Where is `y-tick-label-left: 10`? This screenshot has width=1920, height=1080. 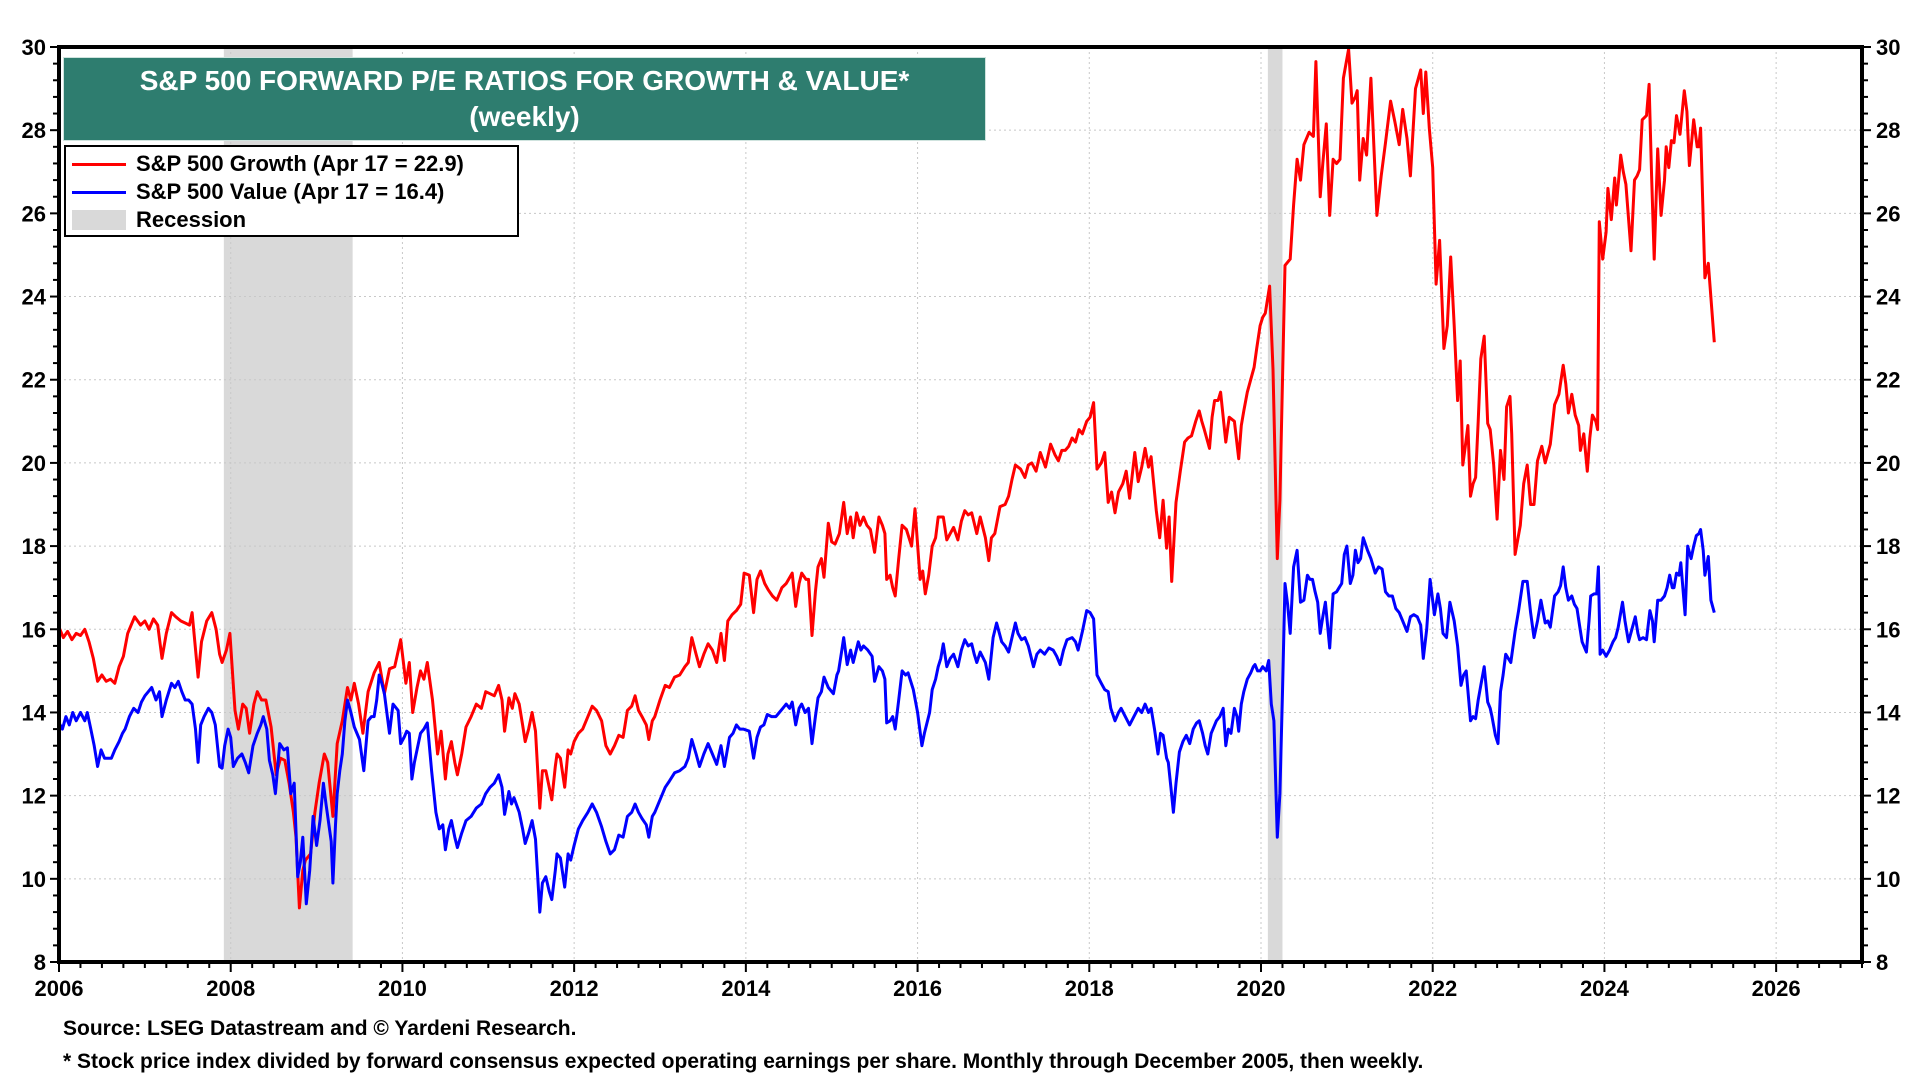 y-tick-label-left: 10 is located at coordinates (34, 879).